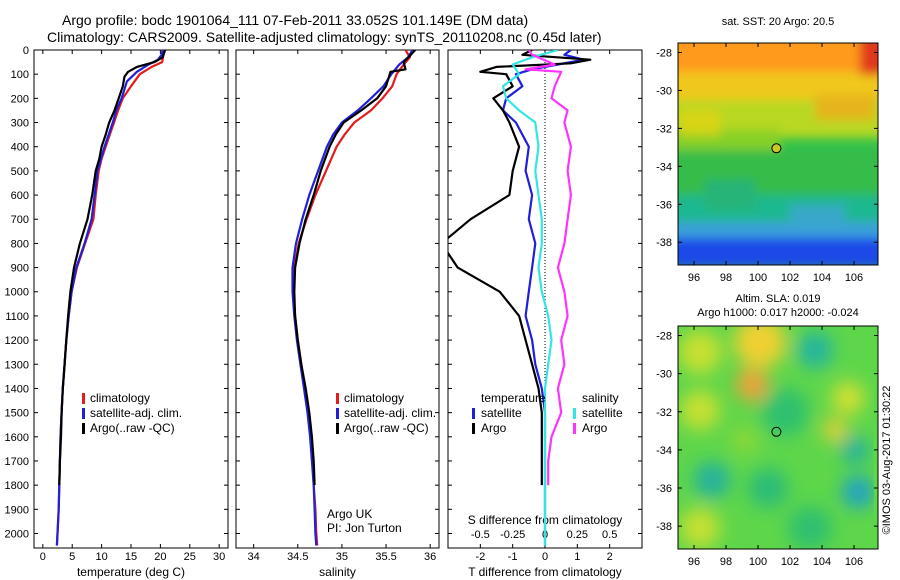  What do you see at coordinates (887, 460) in the screenshot?
I see `timestamp-stamp: ©IMOS 03-Aug-2017 01:30:22` at bounding box center [887, 460].